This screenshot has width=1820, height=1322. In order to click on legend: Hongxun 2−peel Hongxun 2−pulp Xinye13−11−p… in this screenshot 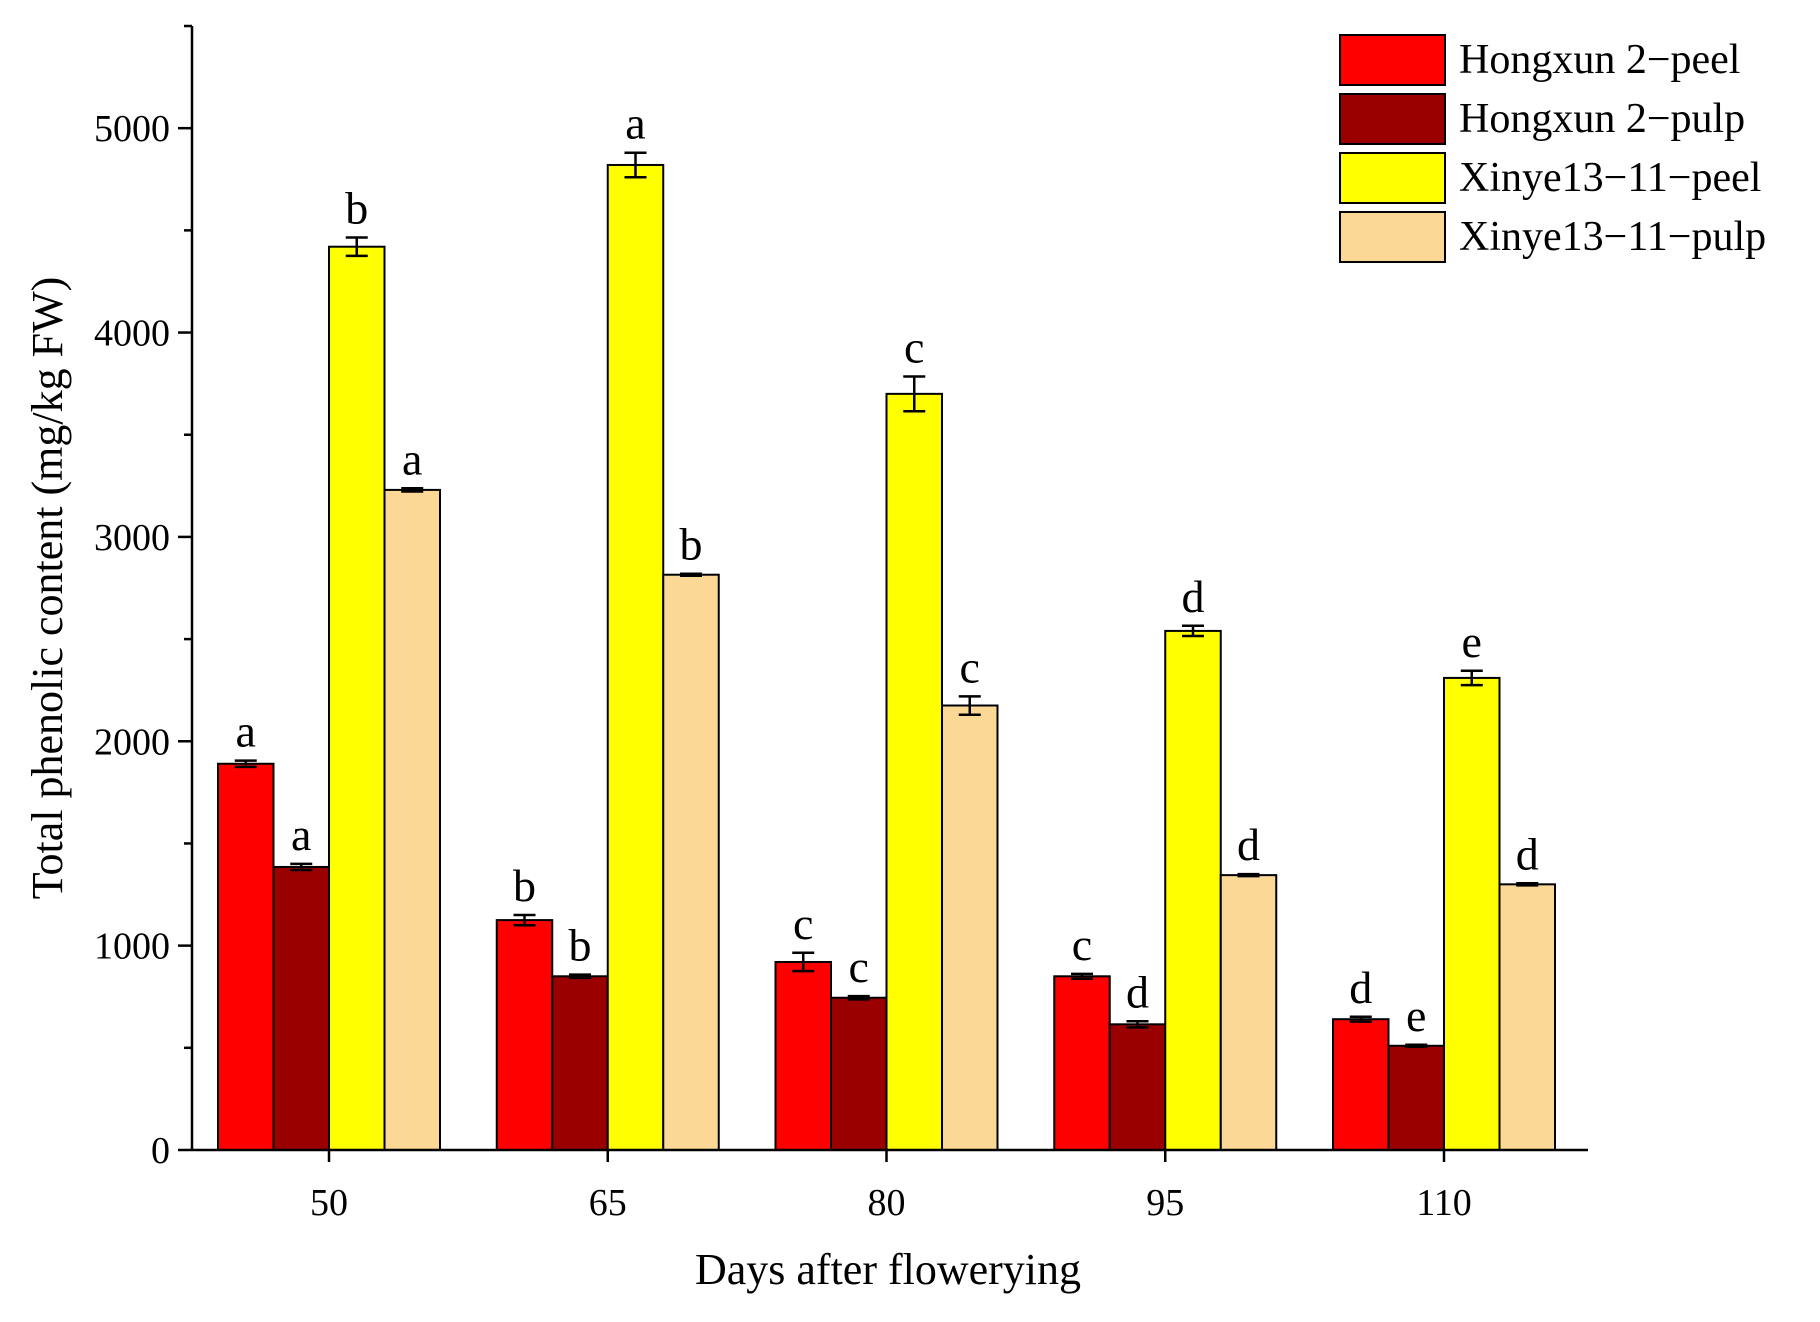, I will do `click(1552, 148)`.